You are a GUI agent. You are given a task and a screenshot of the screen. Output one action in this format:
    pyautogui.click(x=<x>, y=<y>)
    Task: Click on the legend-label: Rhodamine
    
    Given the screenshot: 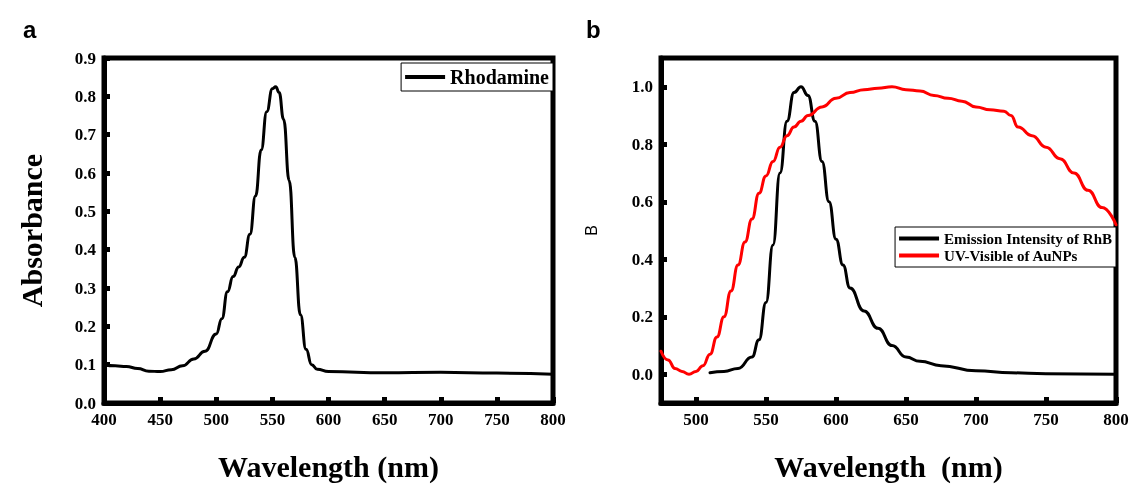 What is the action you would take?
    pyautogui.click(x=500, y=77)
    